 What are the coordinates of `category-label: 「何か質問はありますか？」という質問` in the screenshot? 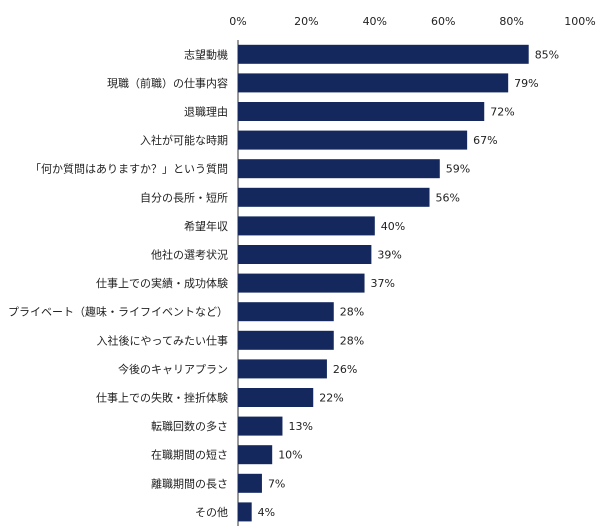 It's located at (129, 169).